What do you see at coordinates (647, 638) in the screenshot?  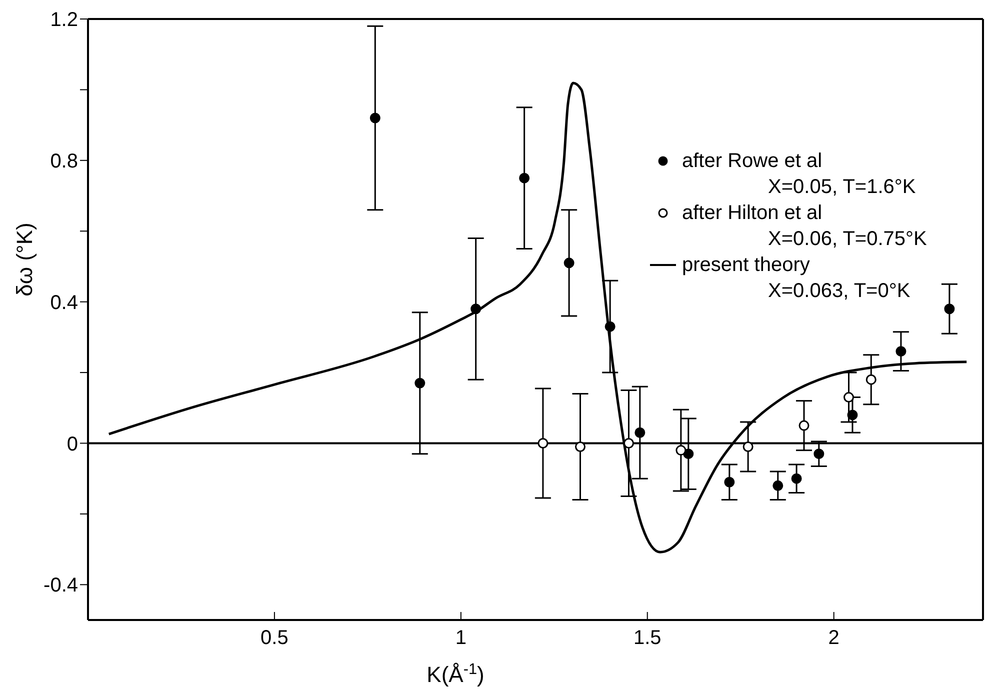 I see `x-tick-label: 1.5` at bounding box center [647, 638].